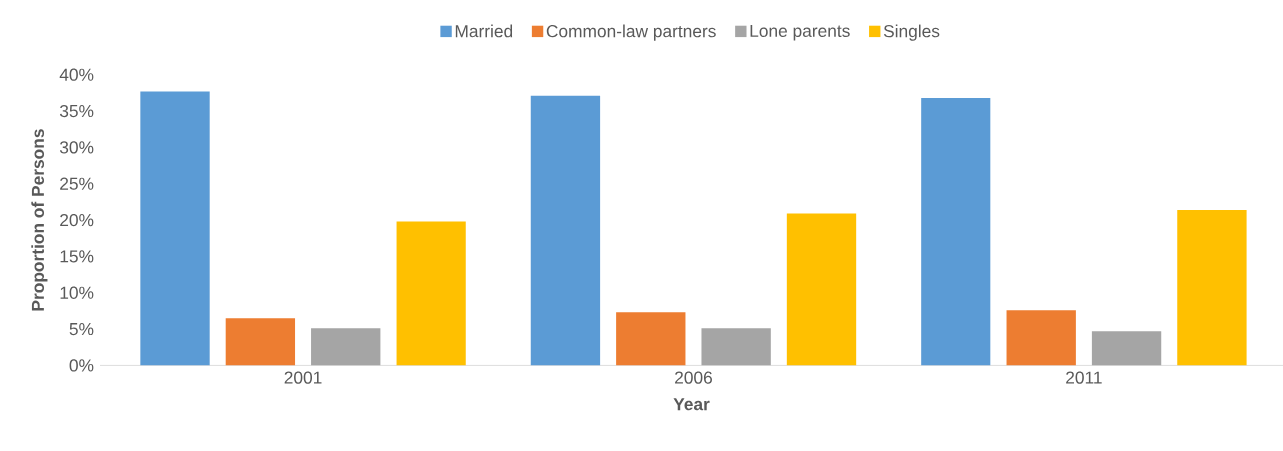  What do you see at coordinates (693, 377) in the screenshot?
I see `x-tick-label: 2006` at bounding box center [693, 377].